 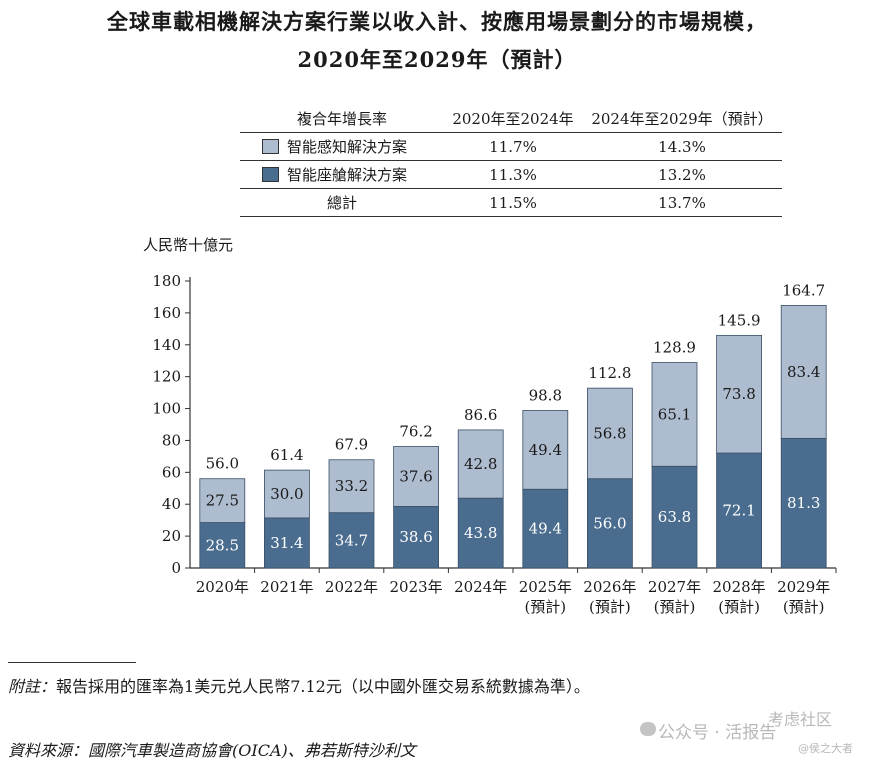 What do you see at coordinates (171, 536) in the screenshot?
I see `y-tick-label-20: 20` at bounding box center [171, 536].